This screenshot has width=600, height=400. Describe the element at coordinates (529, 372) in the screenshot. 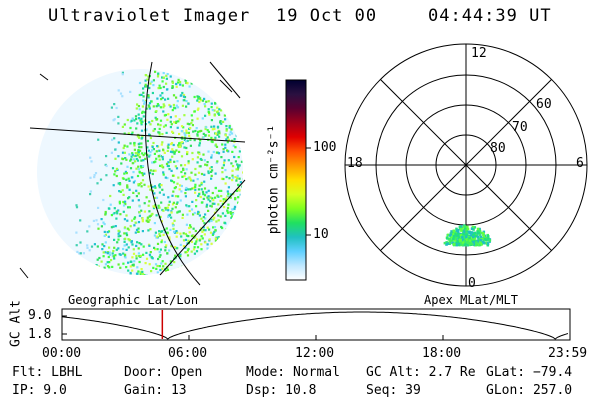

I see `info-glat: GLat: −79.4` at that location.